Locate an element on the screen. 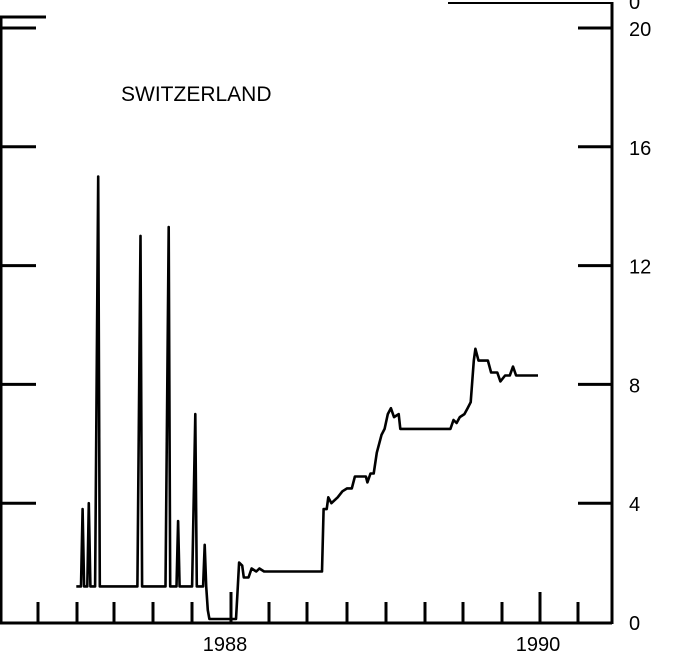 The width and height of the screenshot is (692, 653). y-tick-label: 8 is located at coordinates (634, 386).